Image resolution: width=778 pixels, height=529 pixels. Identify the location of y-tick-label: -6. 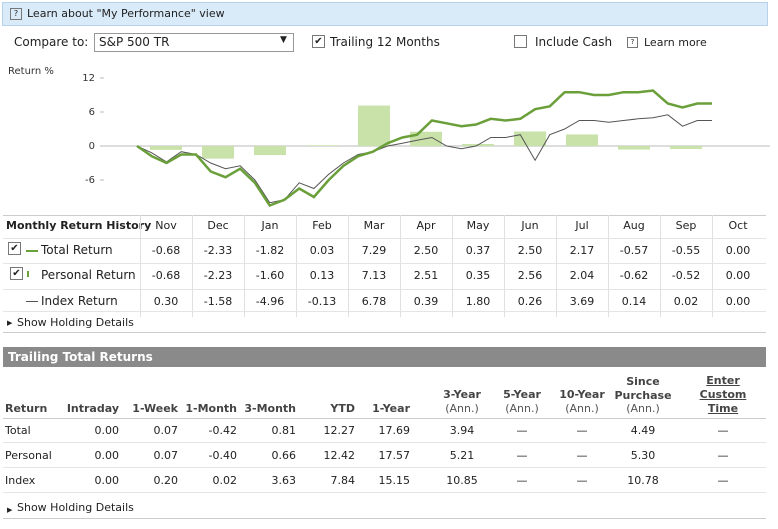
(90, 180).